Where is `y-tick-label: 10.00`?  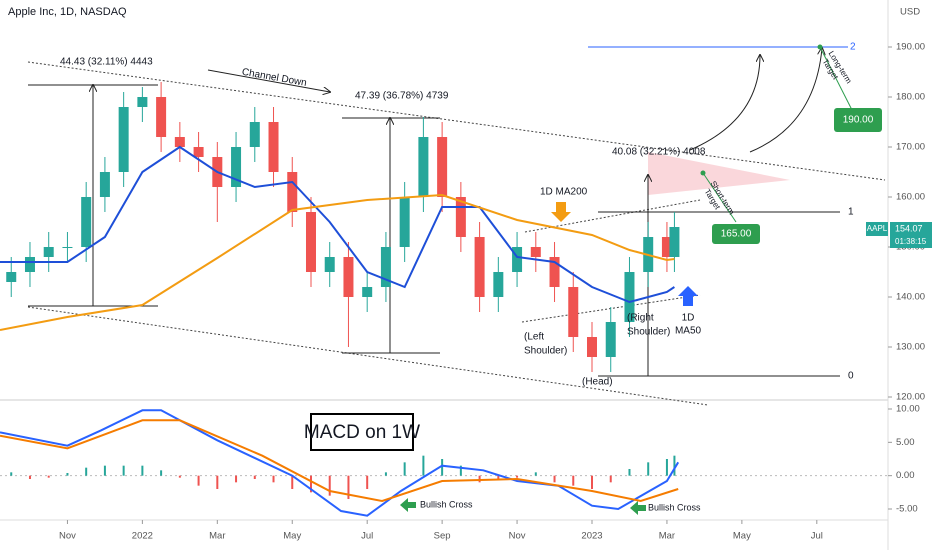 y-tick-label: 10.00 is located at coordinates (908, 409).